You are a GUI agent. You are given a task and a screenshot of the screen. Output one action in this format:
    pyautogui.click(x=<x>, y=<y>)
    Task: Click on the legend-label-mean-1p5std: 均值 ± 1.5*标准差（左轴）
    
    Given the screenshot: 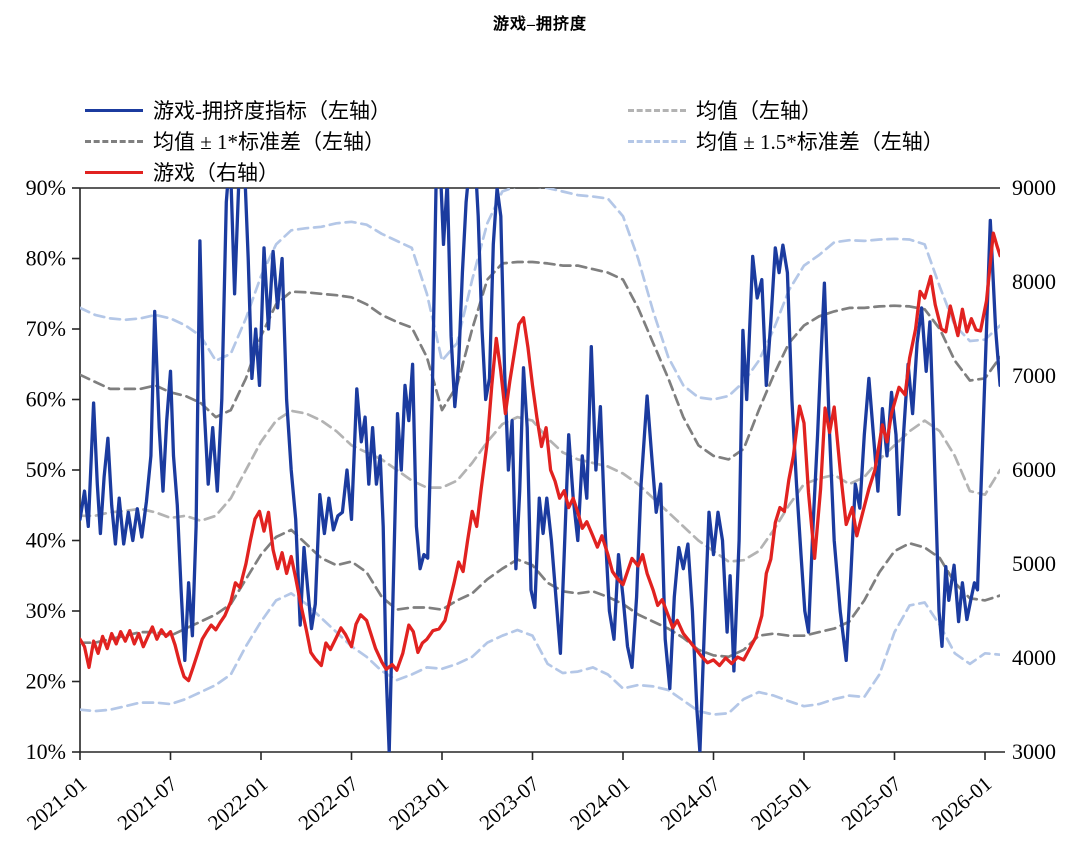 What is the action you would take?
    pyautogui.click(x=820, y=142)
    